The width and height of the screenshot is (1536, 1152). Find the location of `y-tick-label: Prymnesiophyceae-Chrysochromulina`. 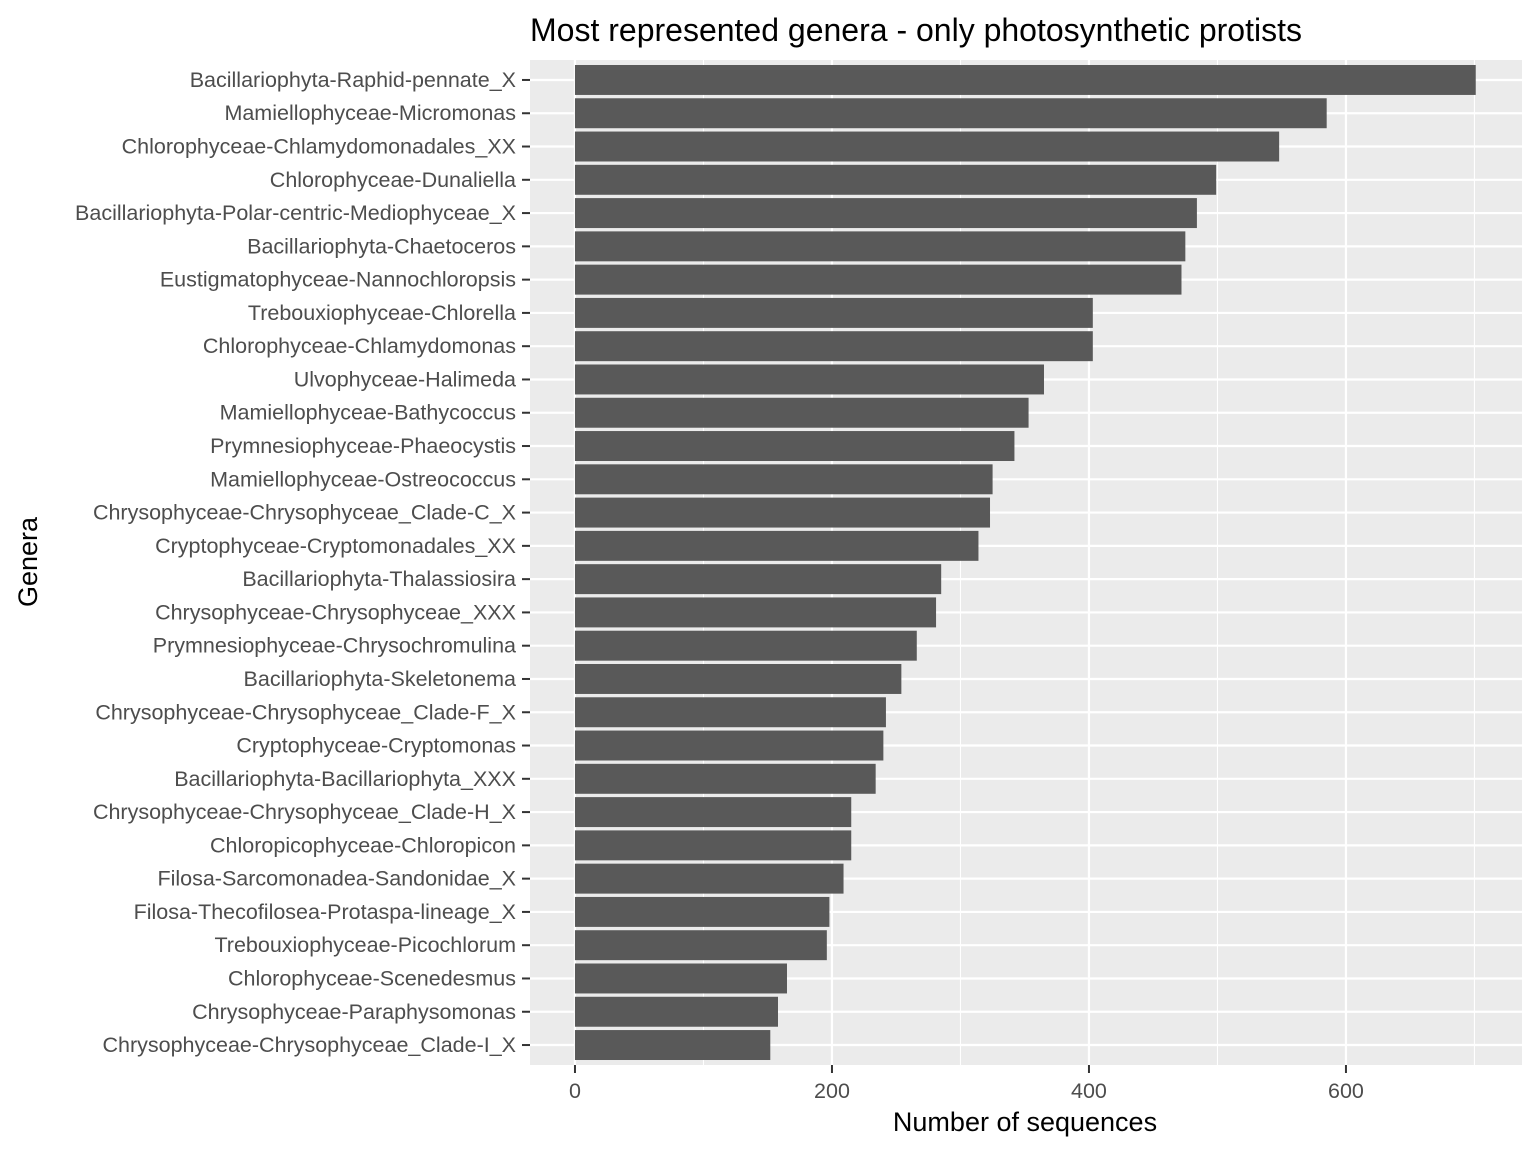

y-tick-label: Prymnesiophyceae-Chrysochromulina is located at coordinates (334, 646).